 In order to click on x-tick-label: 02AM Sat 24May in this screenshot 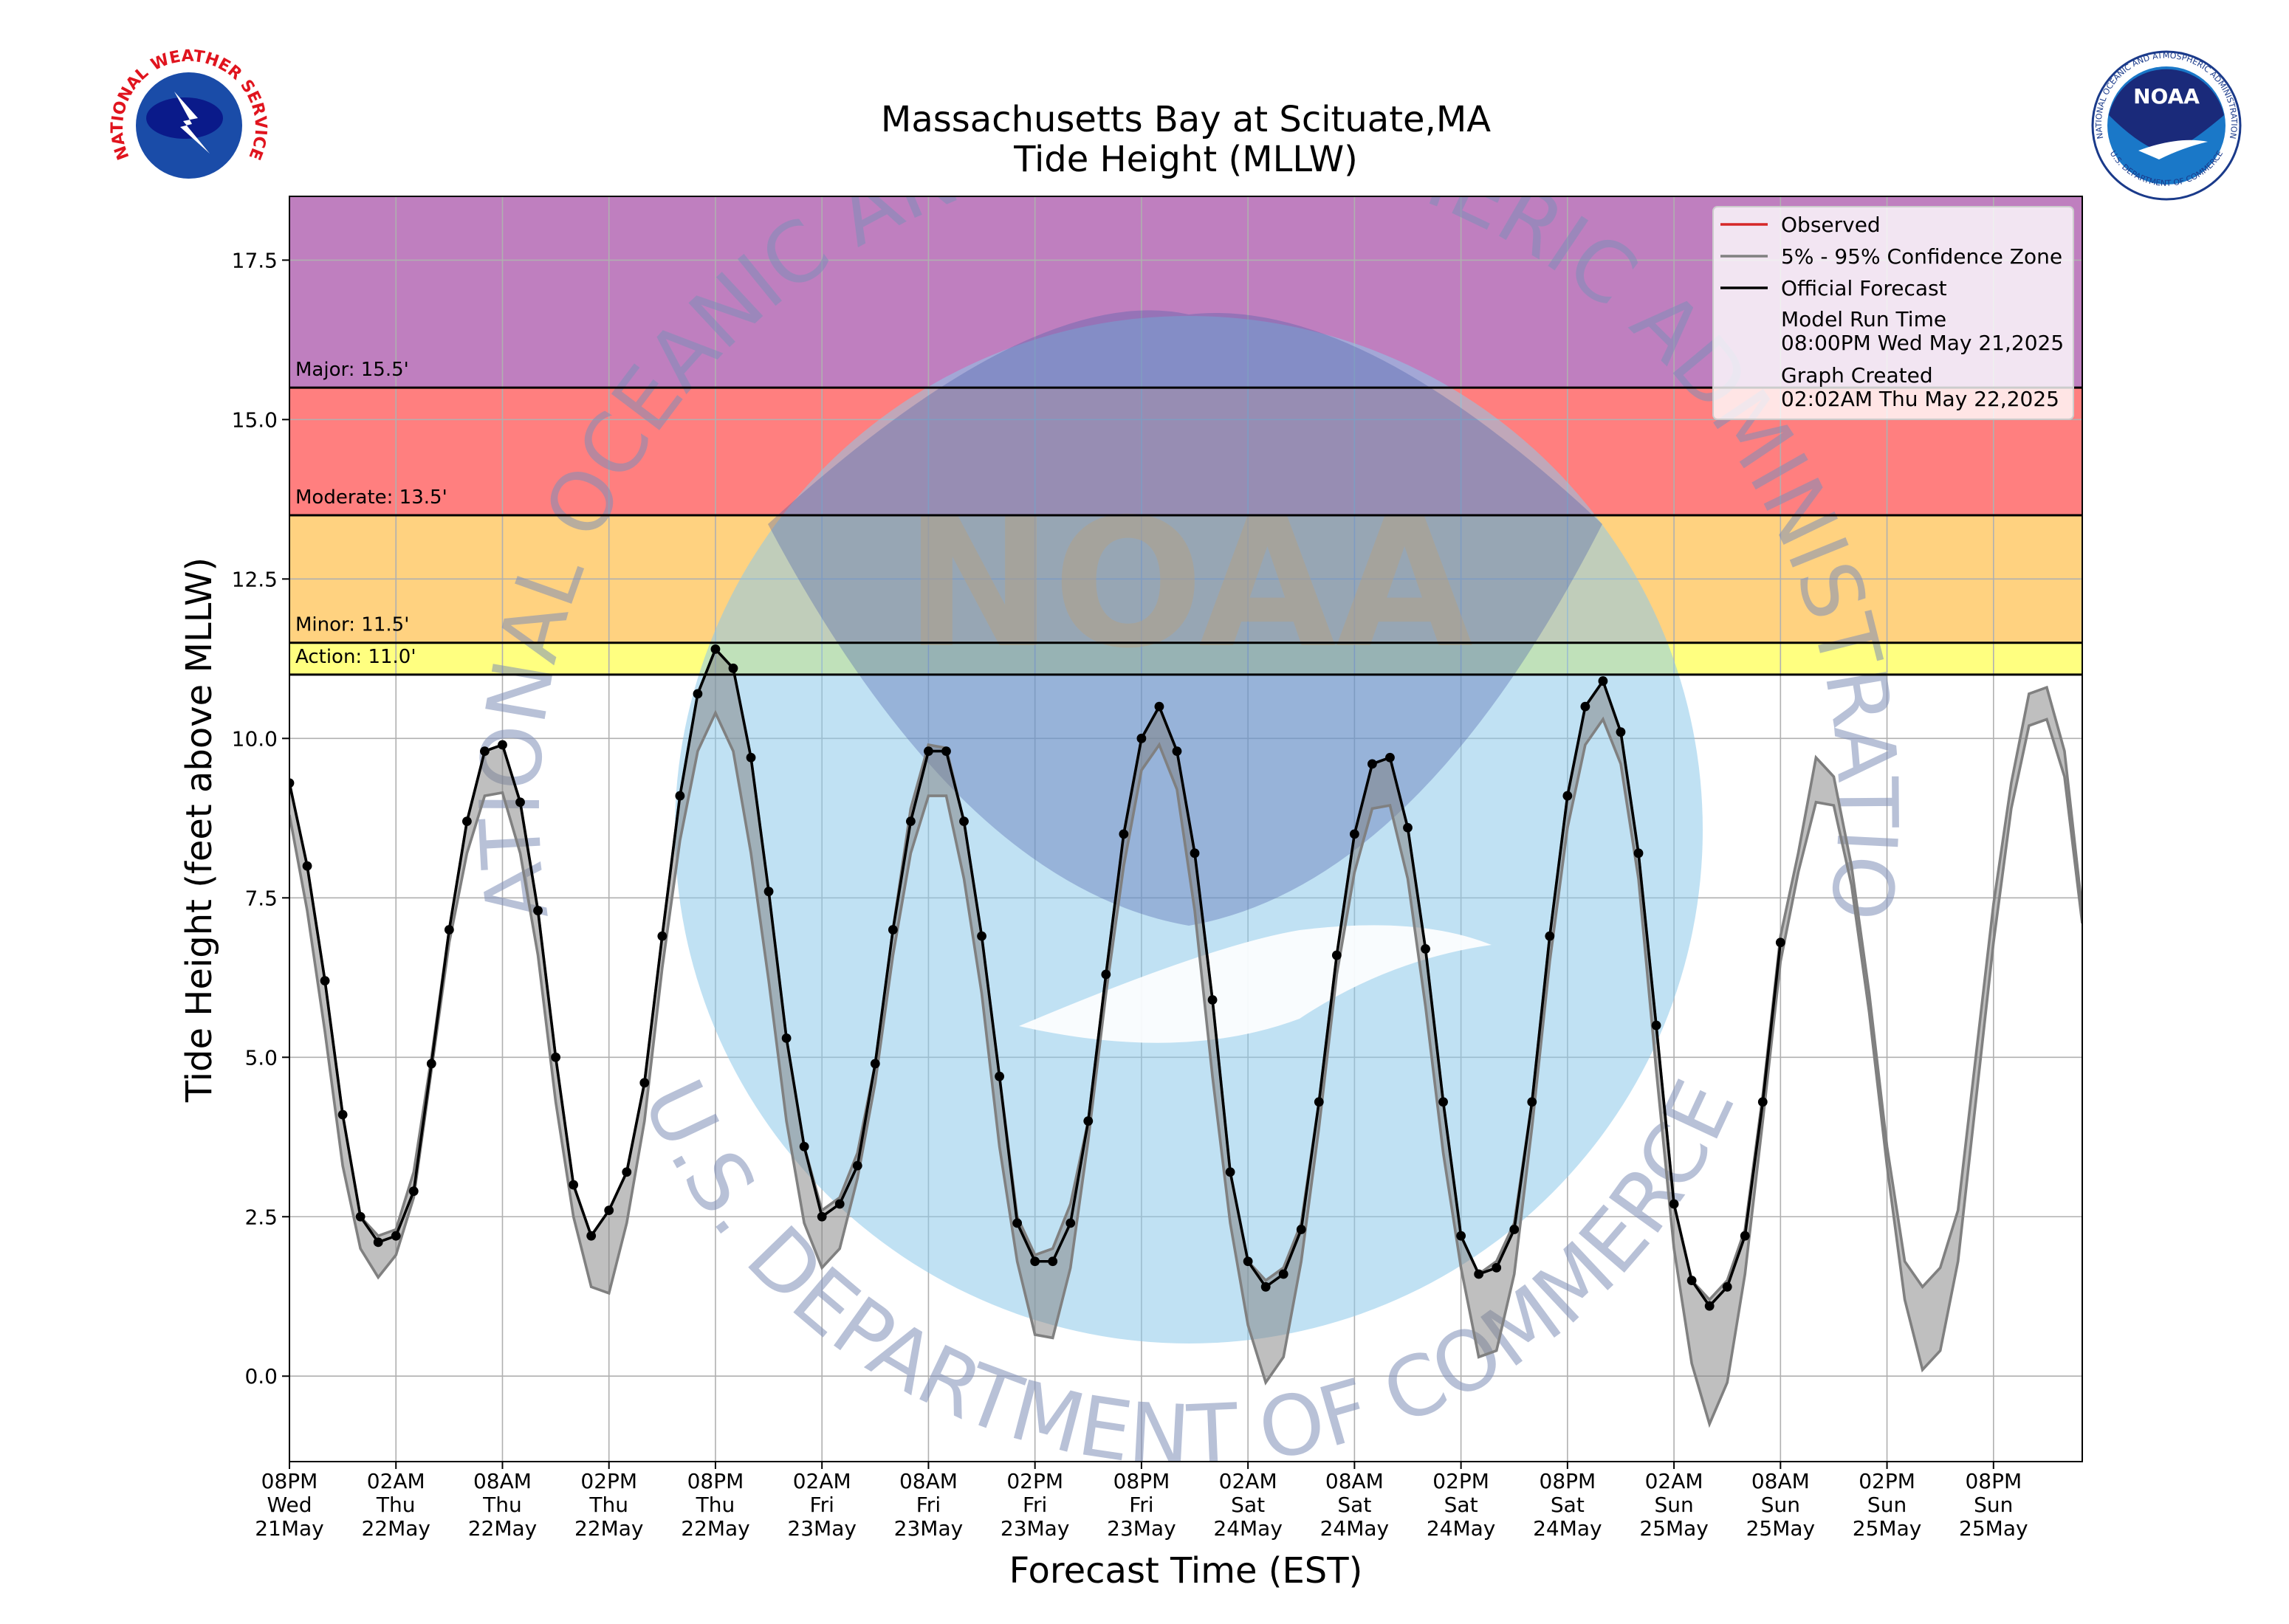, I will do `click(1248, 1505)`.